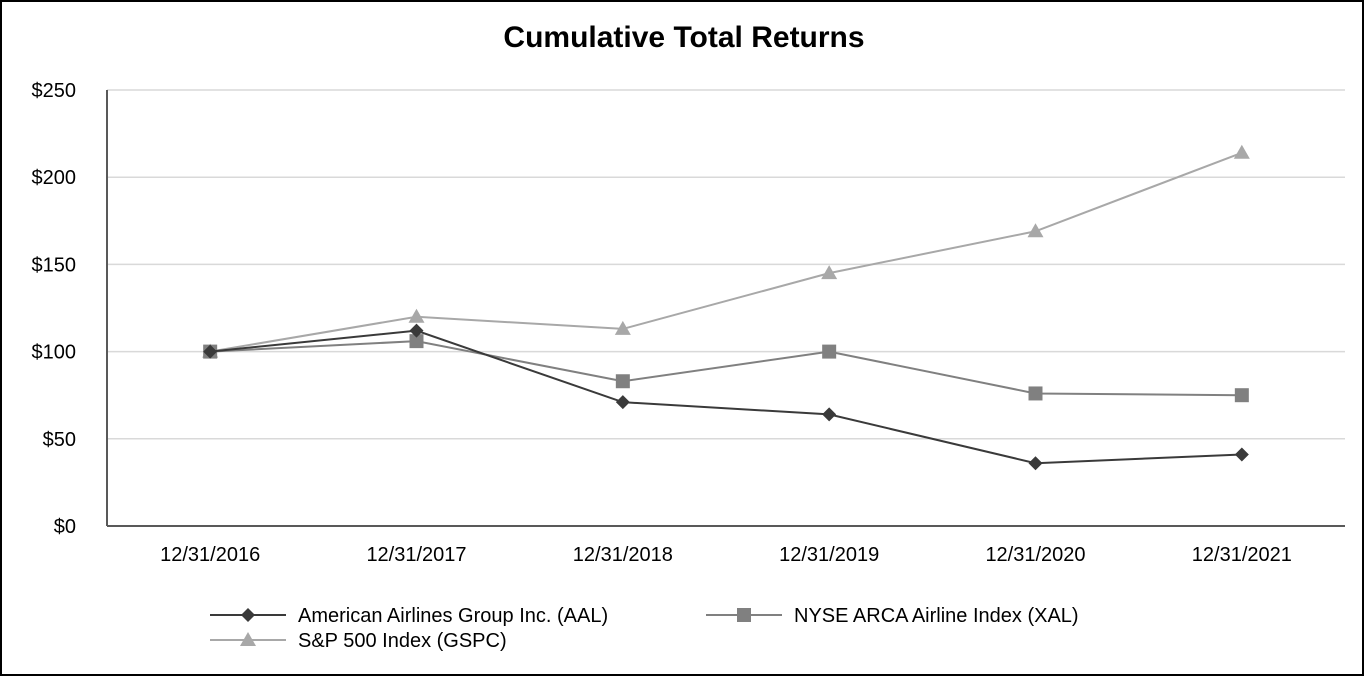  I want to click on y-tick-label: $200, so click(54, 178).